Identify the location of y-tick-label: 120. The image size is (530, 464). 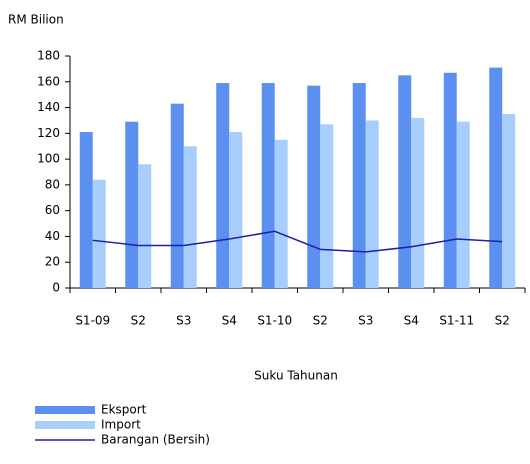
(48, 133).